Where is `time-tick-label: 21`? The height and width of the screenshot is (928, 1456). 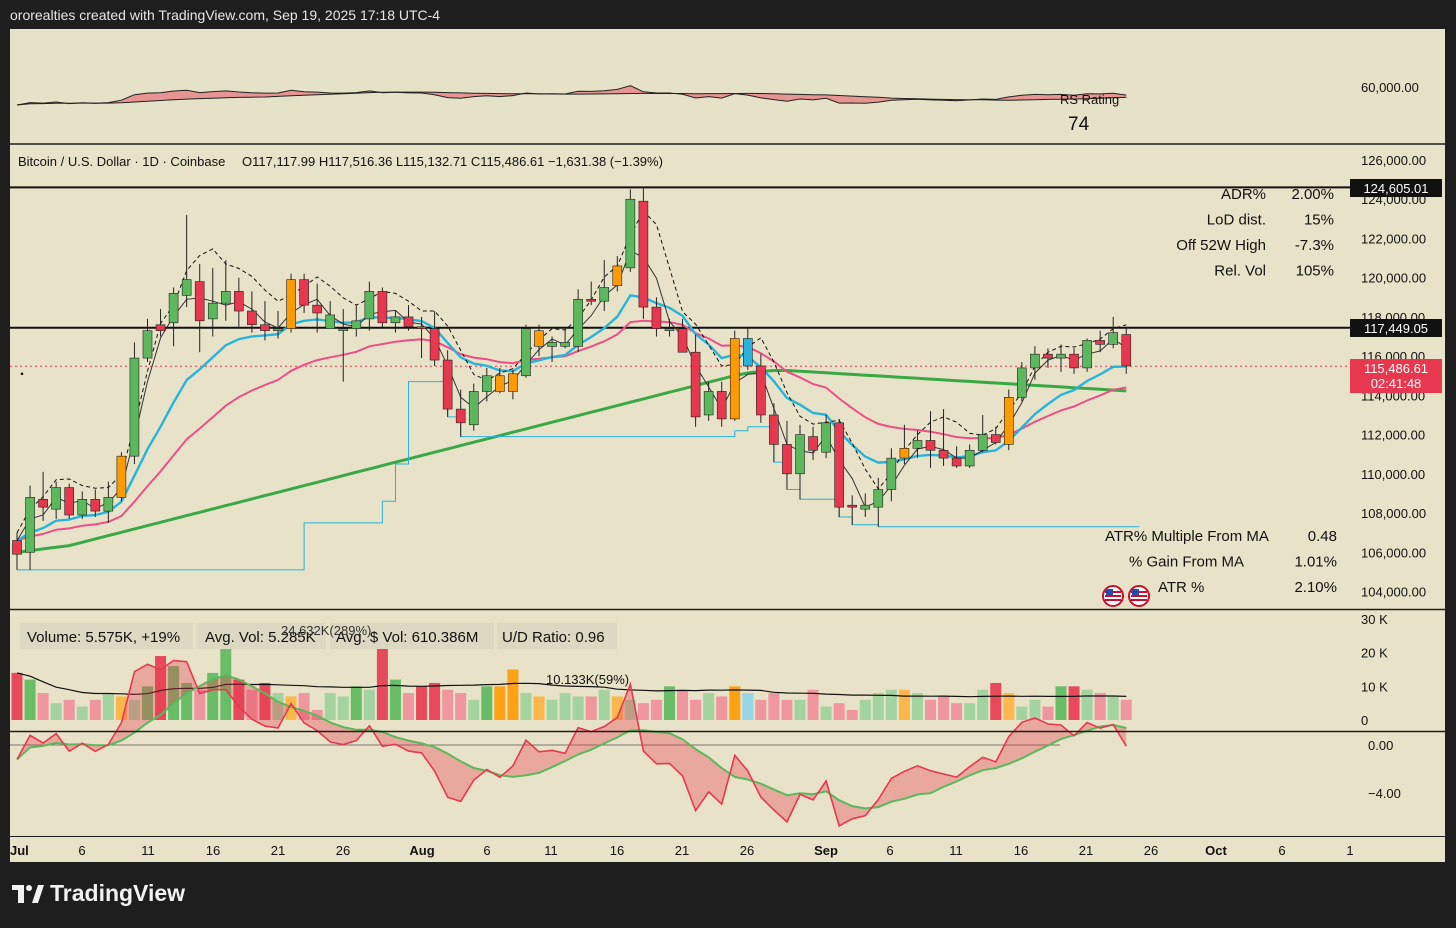
time-tick-label: 21 is located at coordinates (1086, 850).